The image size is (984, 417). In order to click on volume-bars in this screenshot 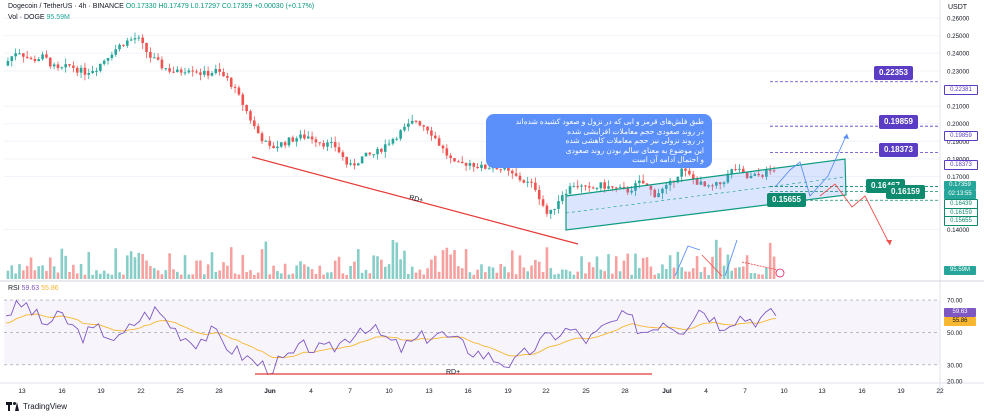, I will do `click(391, 259)`.